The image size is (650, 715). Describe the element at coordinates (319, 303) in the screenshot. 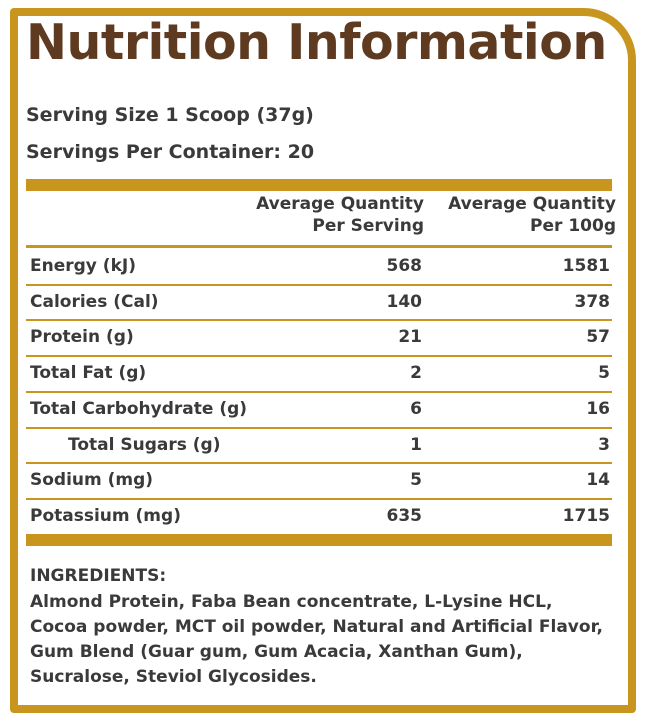

I see `table-row: Calories (Cal) 140 378` at that location.